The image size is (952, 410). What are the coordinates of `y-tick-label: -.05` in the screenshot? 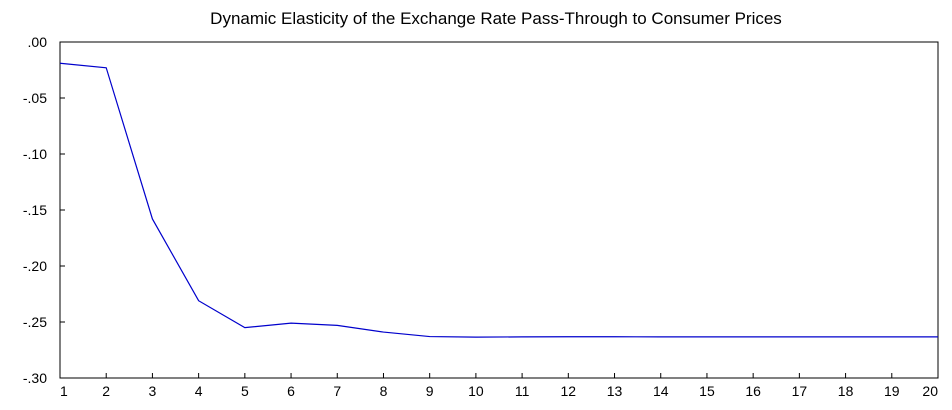 It's located at (35, 98).